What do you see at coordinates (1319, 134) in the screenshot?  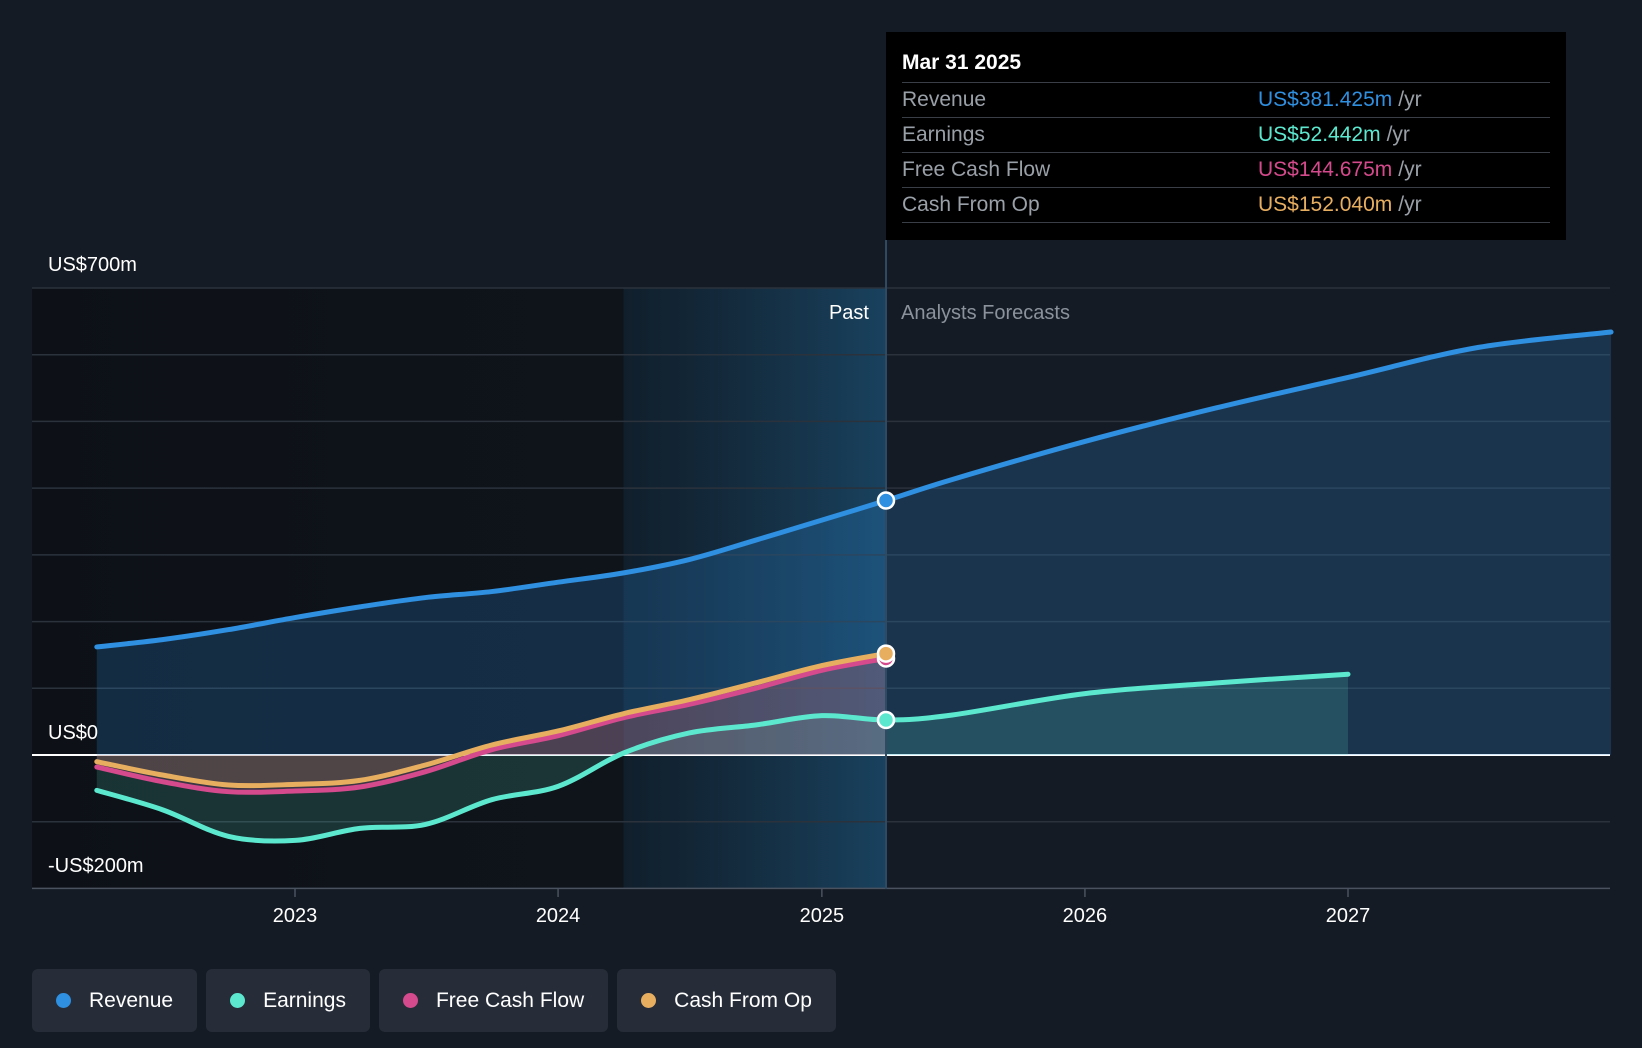 I see `tooltip-value: US$52.442m` at bounding box center [1319, 134].